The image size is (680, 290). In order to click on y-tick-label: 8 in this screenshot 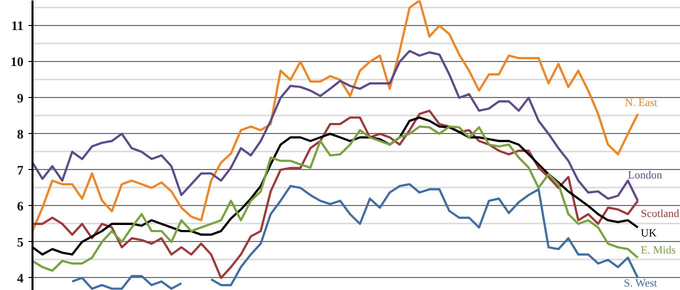, I will do `click(20, 134)`.